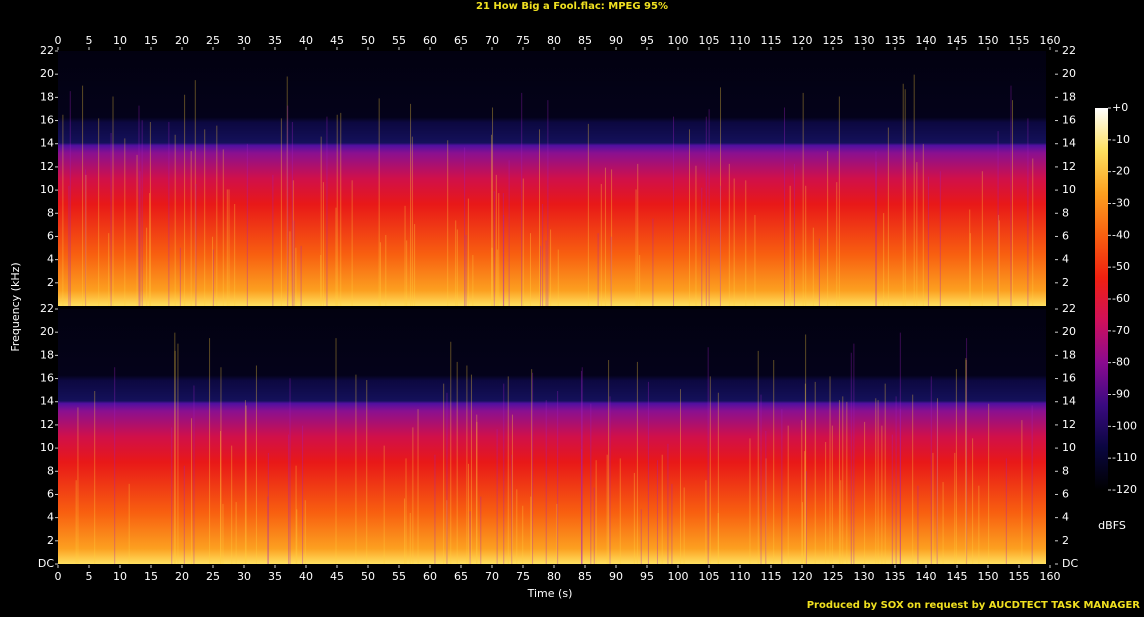 The height and width of the screenshot is (617, 1144). Describe the element at coordinates (678, 40) in the screenshot. I see `x-tick-label-top: 100` at that location.